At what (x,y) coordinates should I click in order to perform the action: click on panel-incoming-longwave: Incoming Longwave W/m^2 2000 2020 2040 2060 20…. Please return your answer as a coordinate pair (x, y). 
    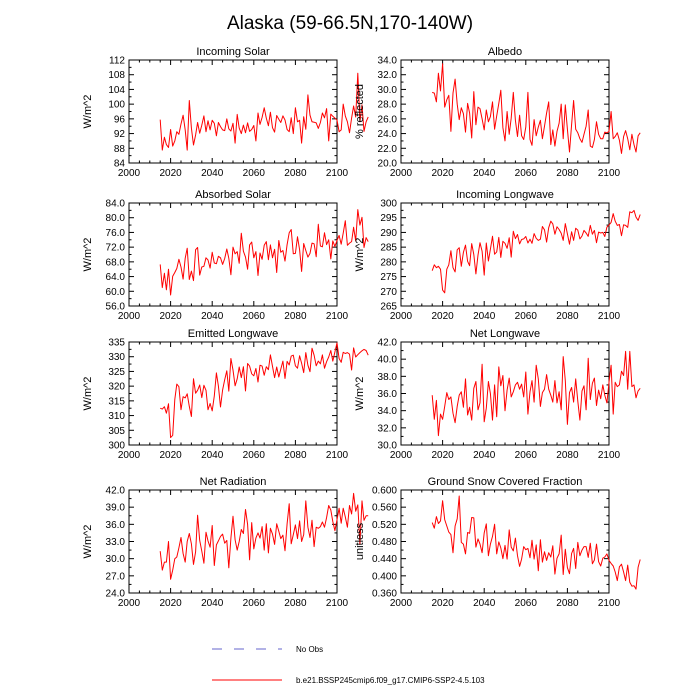
    Looking at the image, I should click on (497, 255).